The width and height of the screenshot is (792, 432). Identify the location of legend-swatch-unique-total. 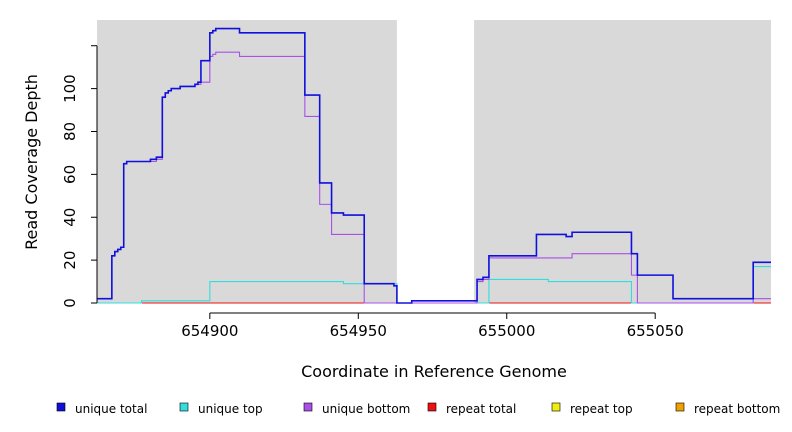
(61, 407).